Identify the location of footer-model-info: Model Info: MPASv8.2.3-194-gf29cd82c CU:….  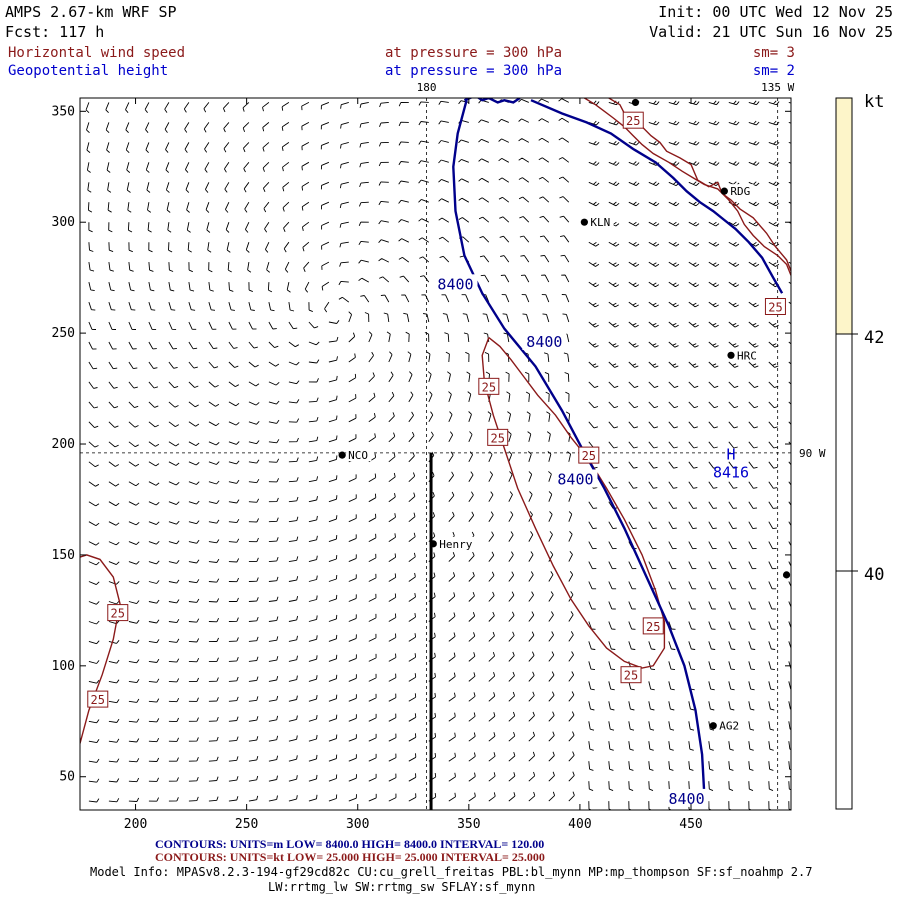
(451, 872).